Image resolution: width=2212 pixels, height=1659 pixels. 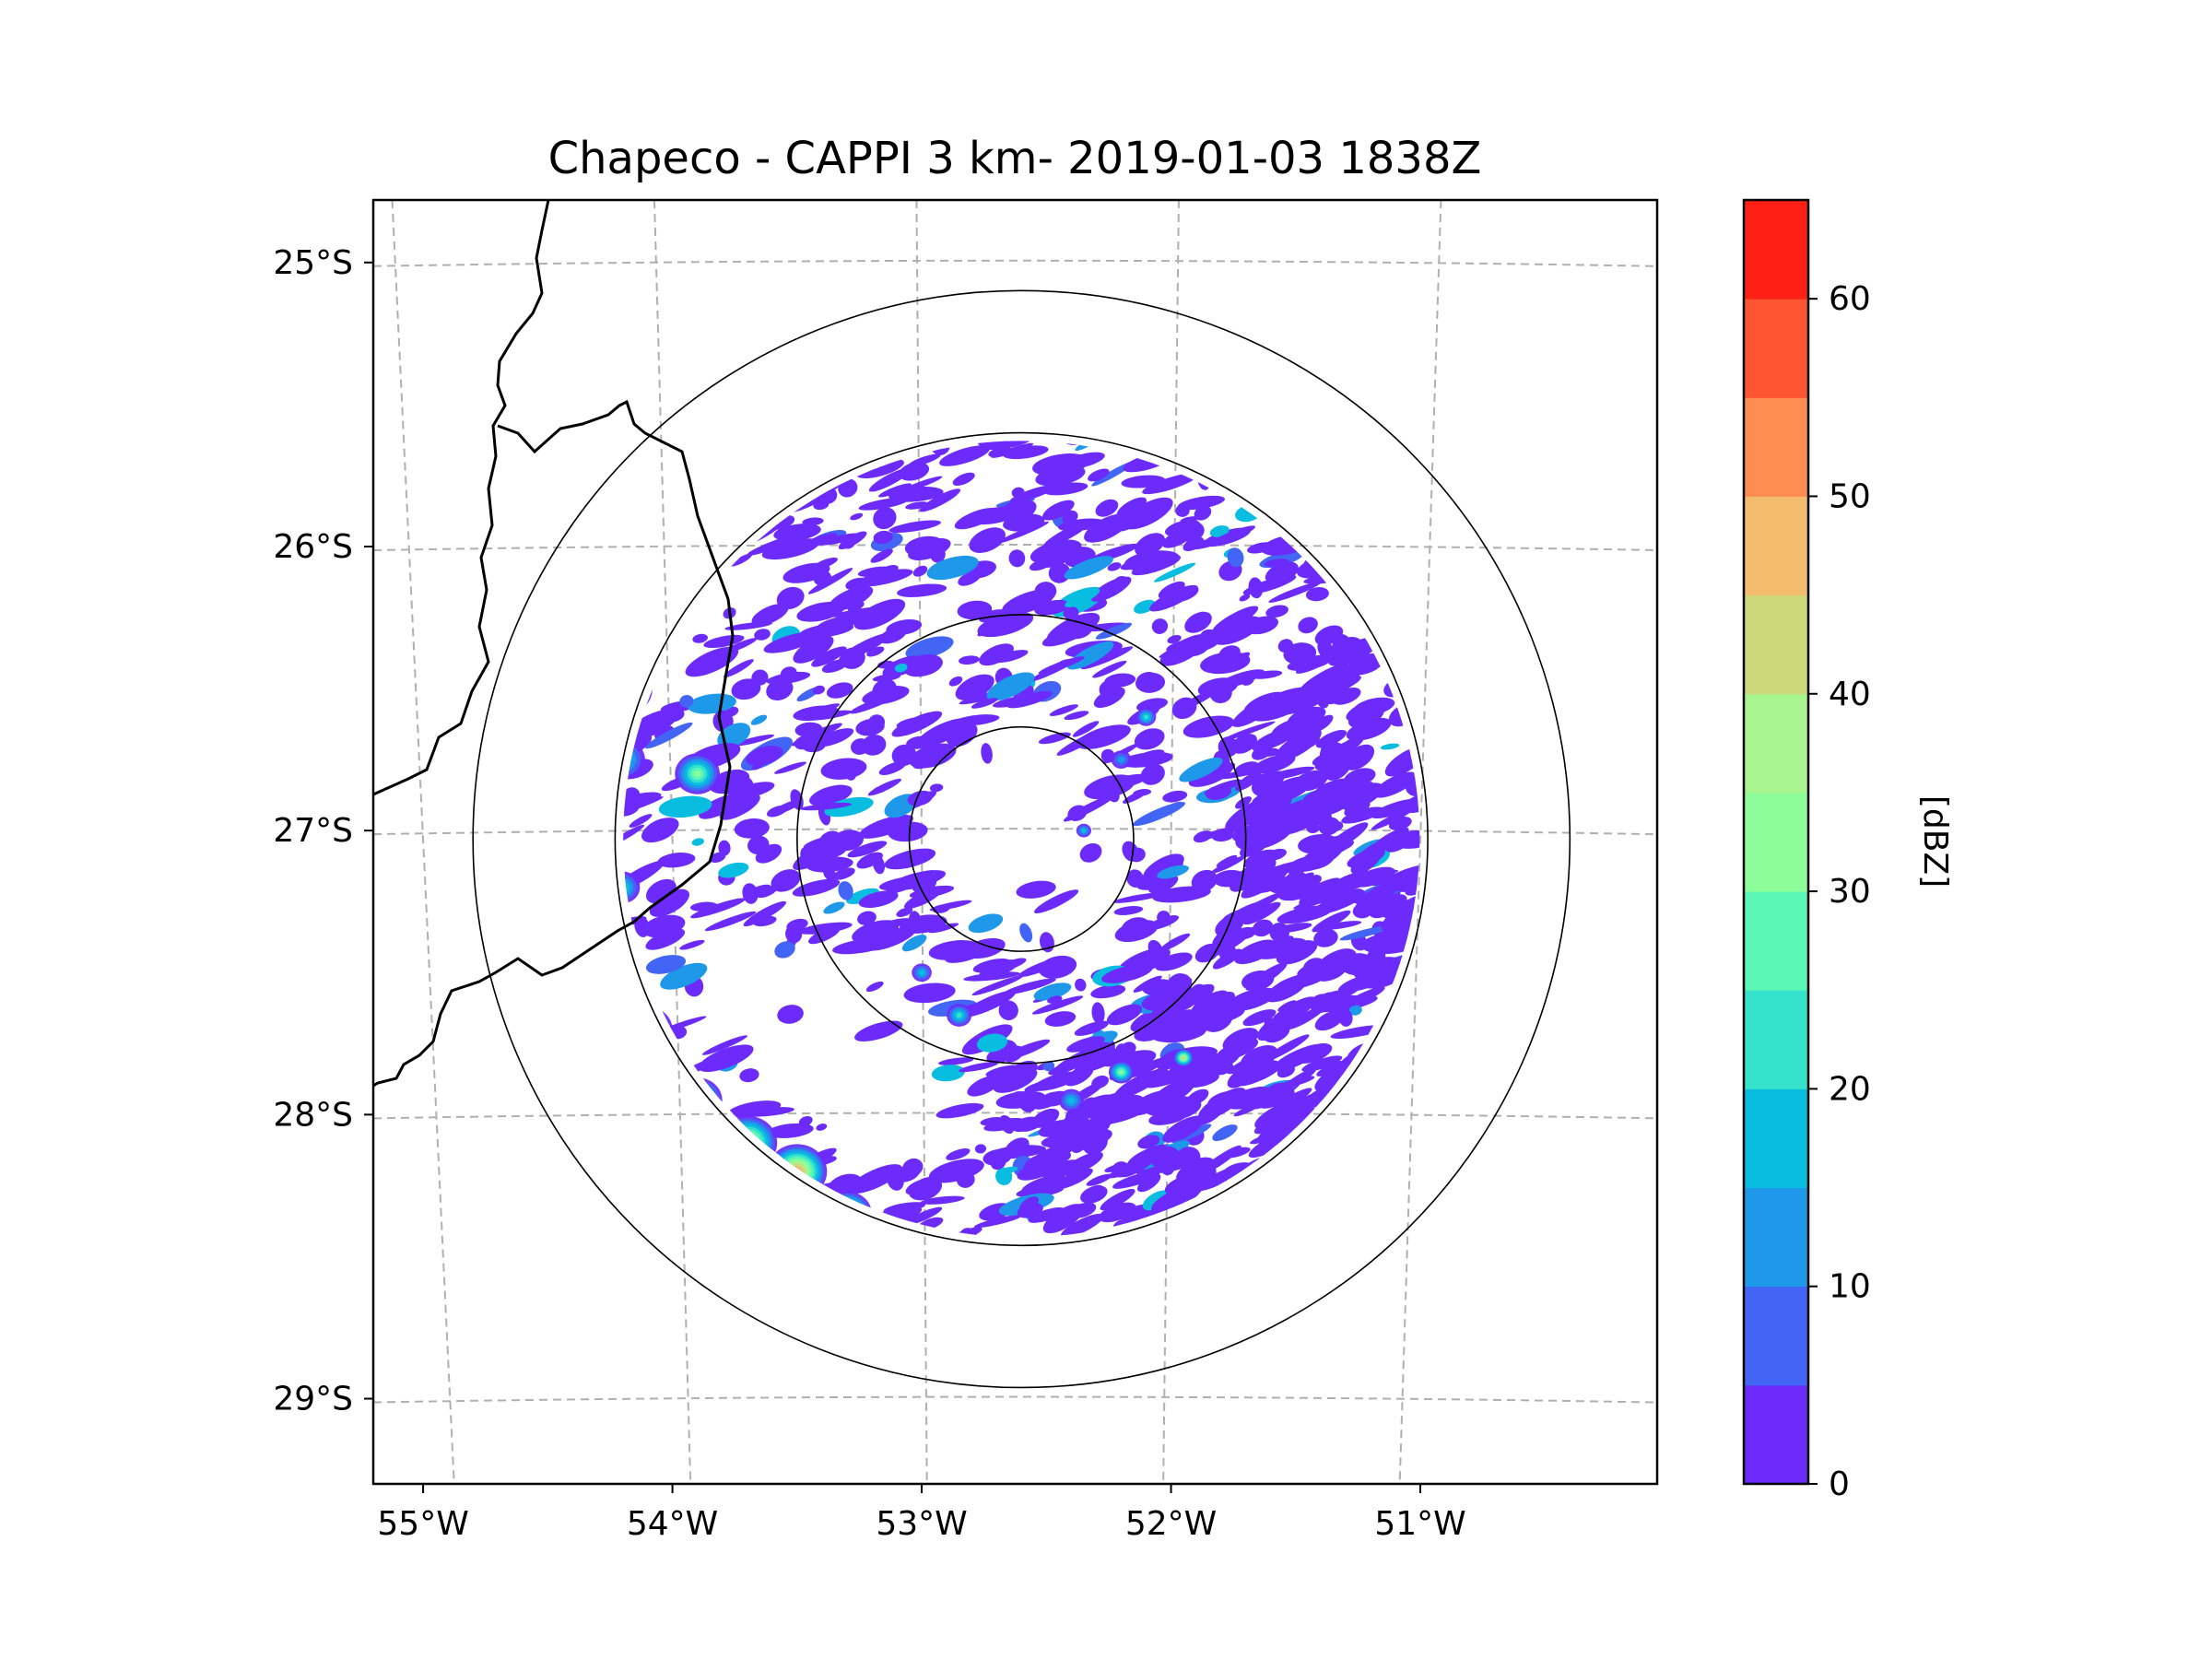 I want to click on x-tick-label: 52°W, so click(x=1171, y=1524).